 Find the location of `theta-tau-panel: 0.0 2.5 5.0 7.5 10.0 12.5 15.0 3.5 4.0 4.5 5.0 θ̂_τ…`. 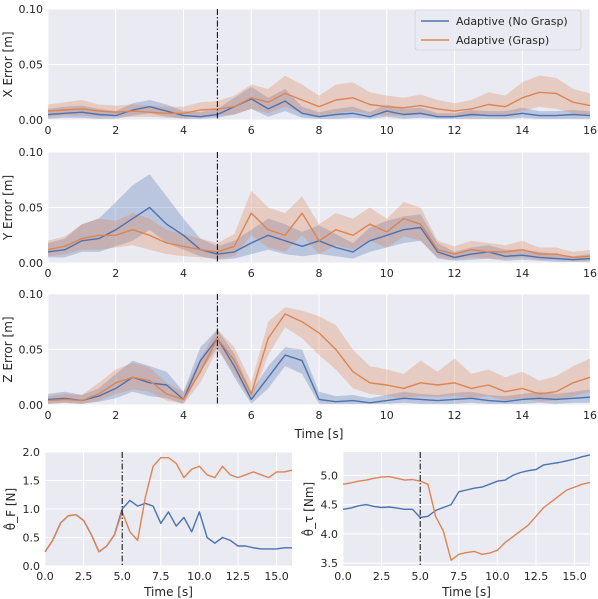

theta-tau-panel: 0.0 2.5 5.0 7.5 10.0 12.5 15.0 3.5 4.0 4.5 5.0 θ̂_τ… is located at coordinates (445, 525).